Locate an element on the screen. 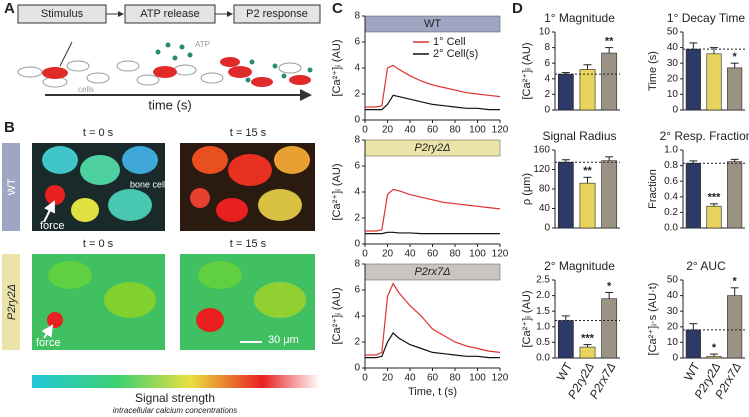 Image resolution: width=749 pixels, height=417 pixels. chart-title: 2° Magnitude is located at coordinates (579, 266).